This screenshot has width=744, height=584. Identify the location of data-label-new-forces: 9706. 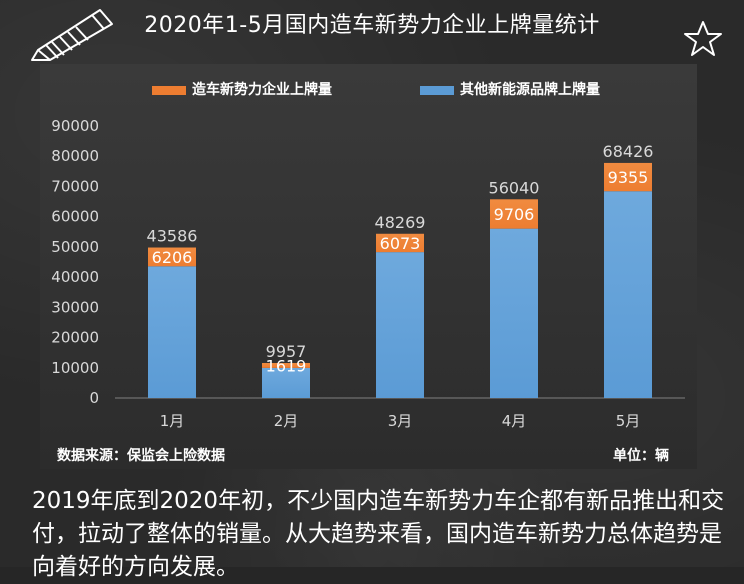
(514, 214).